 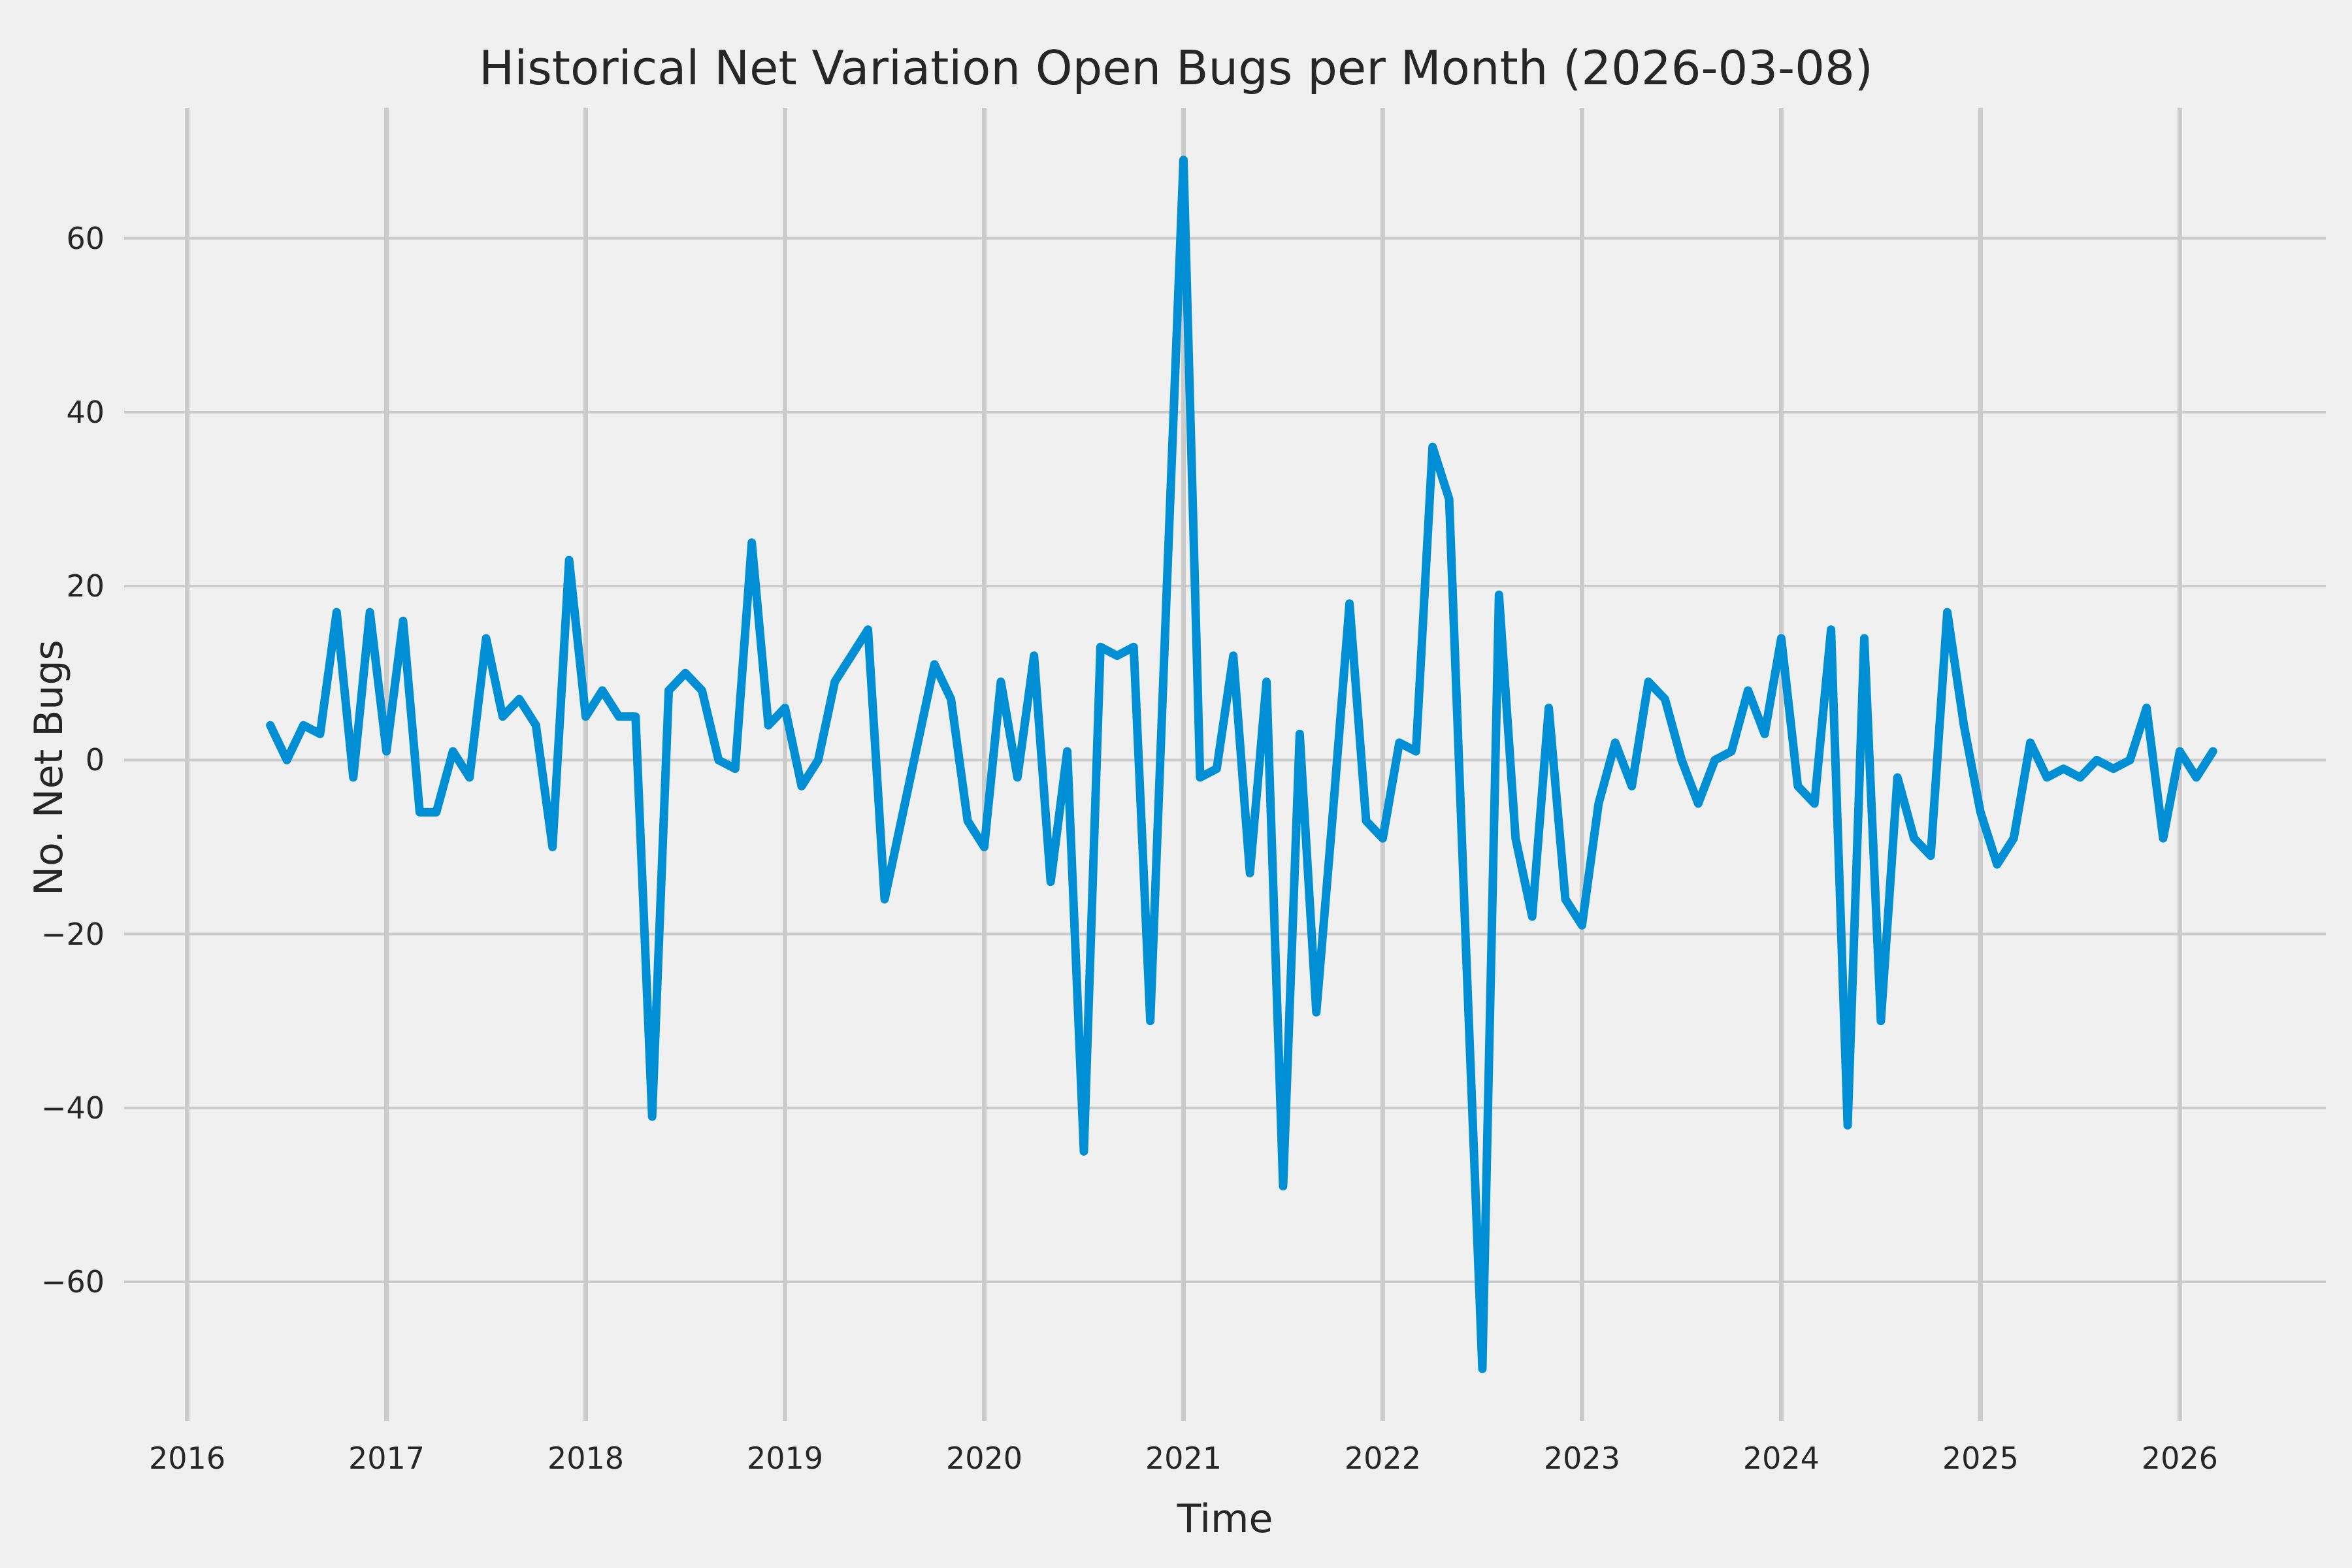 What do you see at coordinates (73, 934) in the screenshot?
I see `y-tick-label: −20` at bounding box center [73, 934].